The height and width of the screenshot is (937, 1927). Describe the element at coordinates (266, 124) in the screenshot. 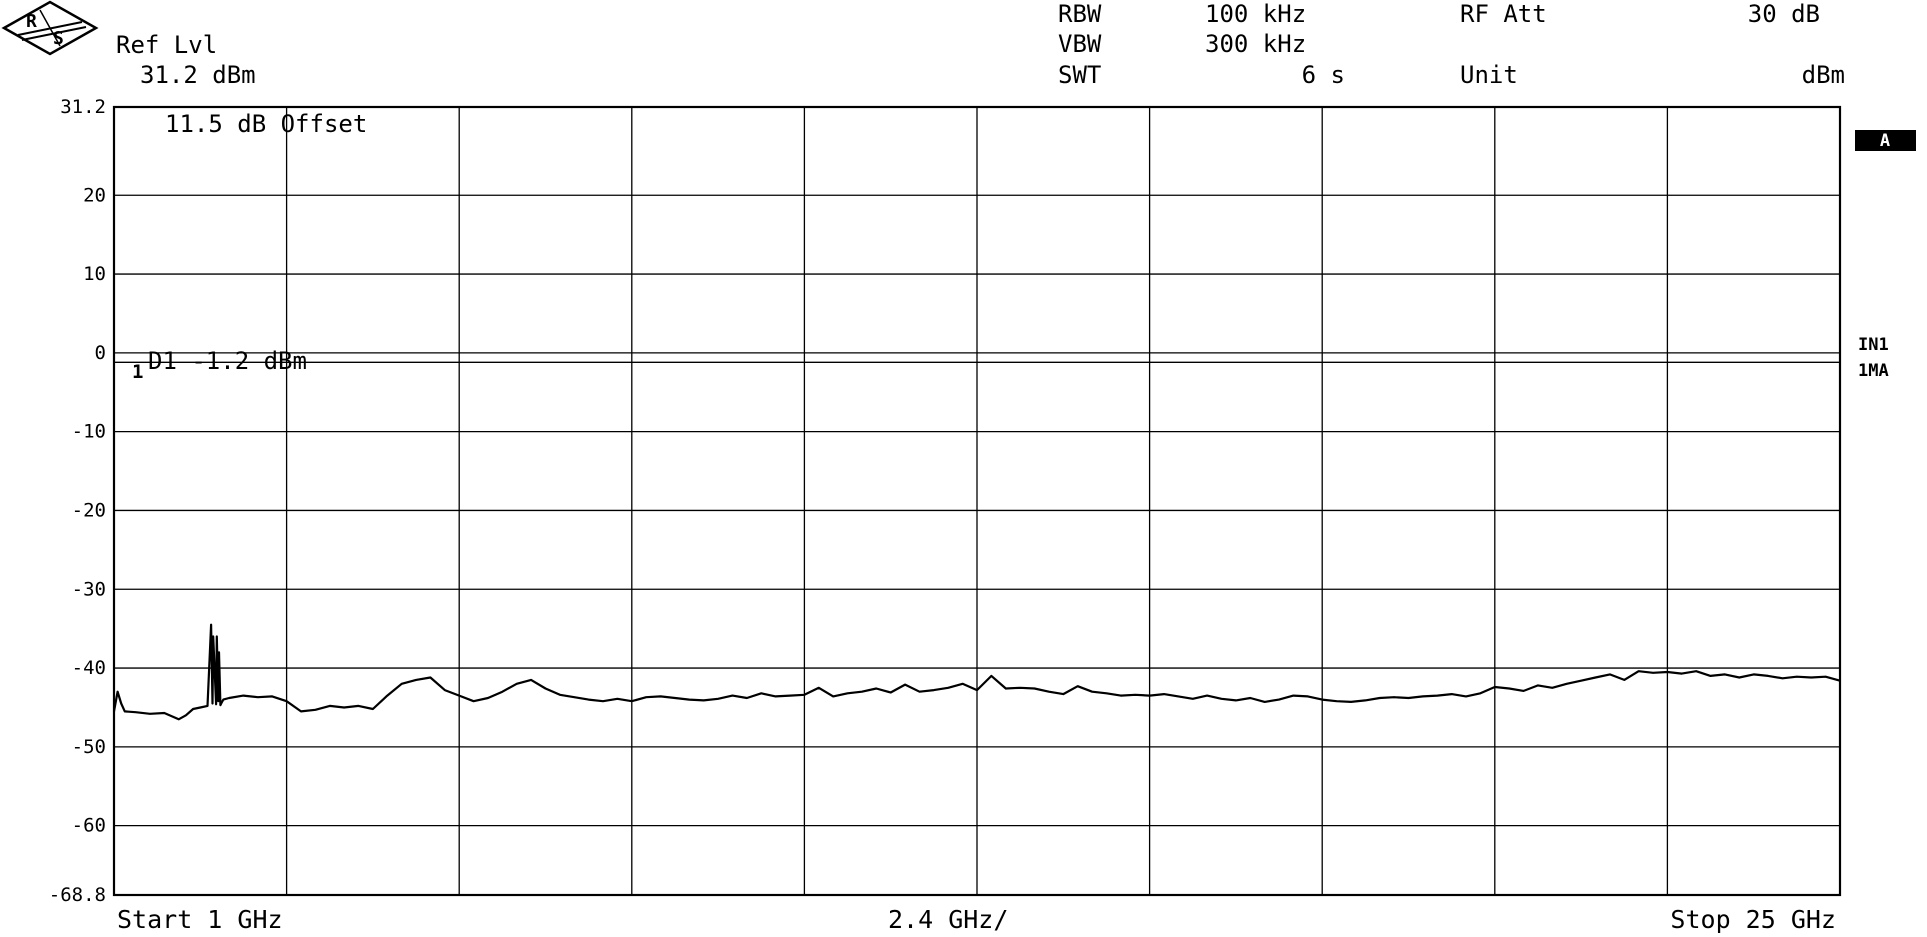

I see `offset-annotation: 11.5 dB Offset` at that location.